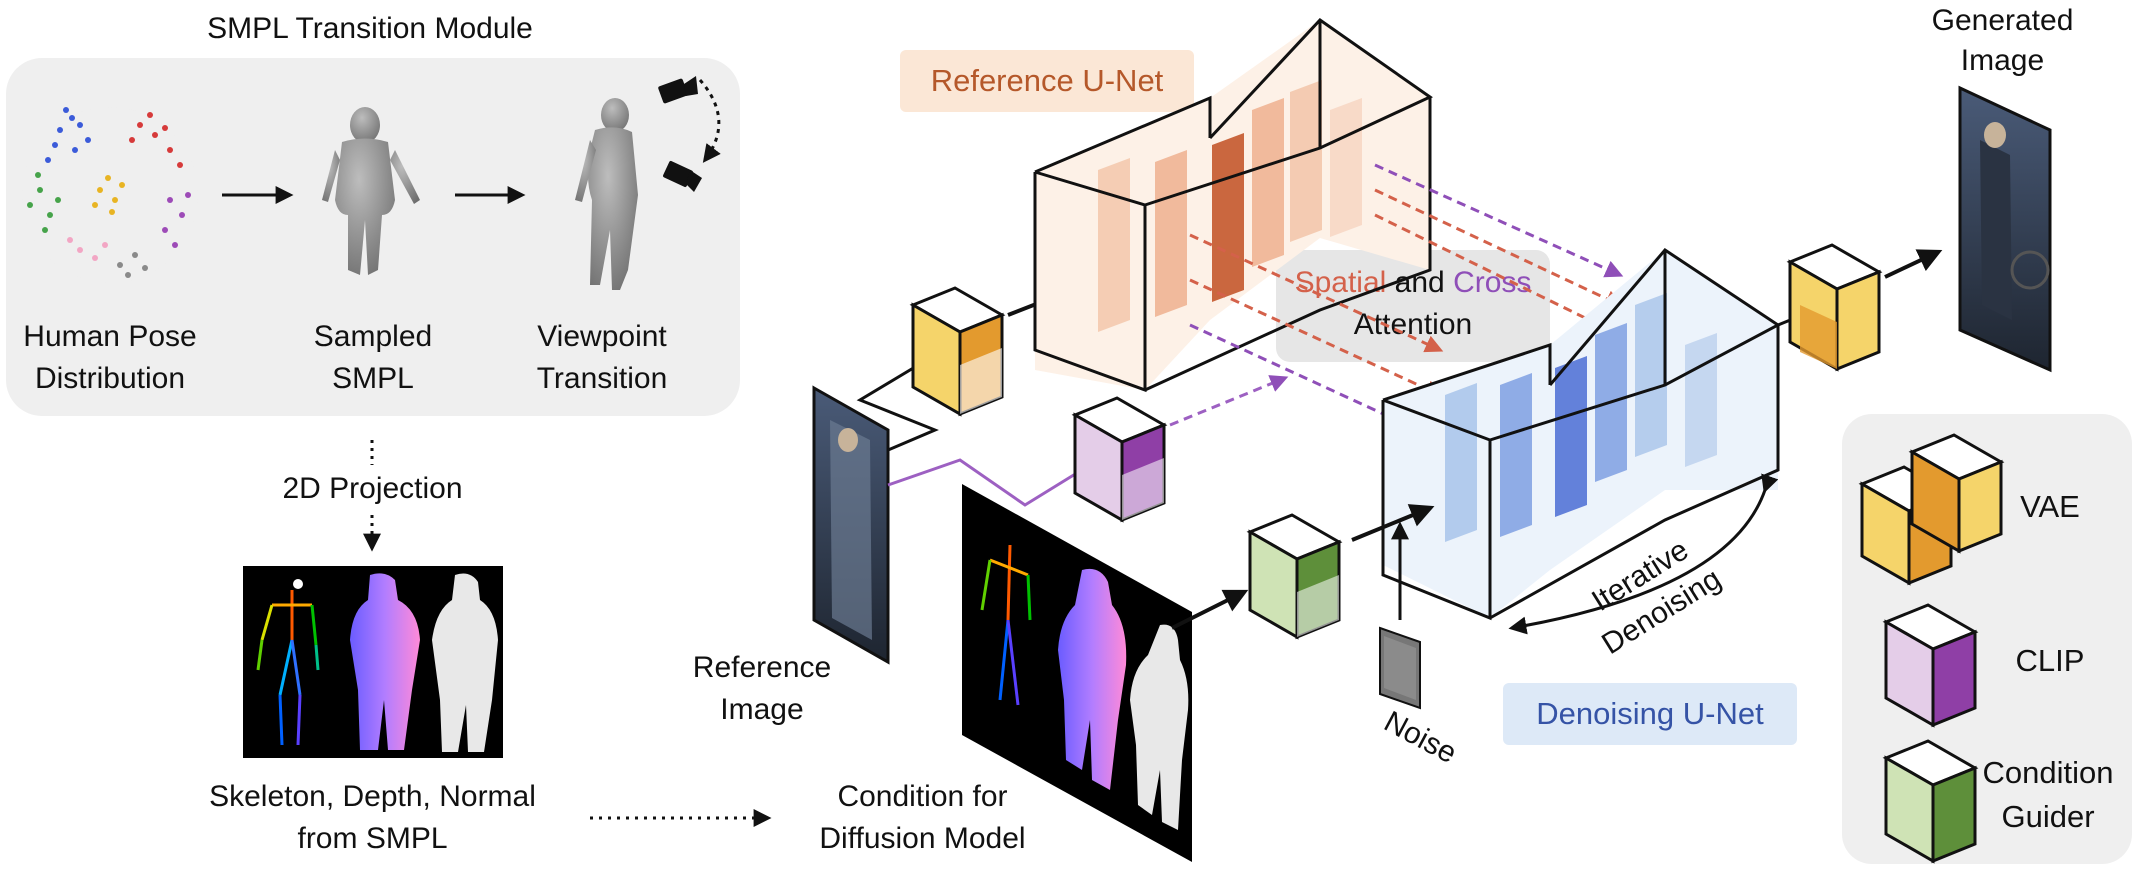  I want to click on human-pose-label-2: Distribution, so click(110, 378).